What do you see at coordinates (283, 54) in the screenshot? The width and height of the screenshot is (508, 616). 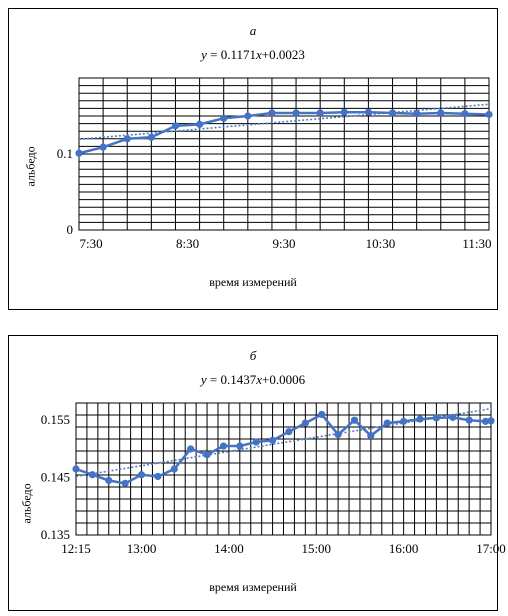 I see `eq-intercept-a: +0.0023` at bounding box center [283, 54].